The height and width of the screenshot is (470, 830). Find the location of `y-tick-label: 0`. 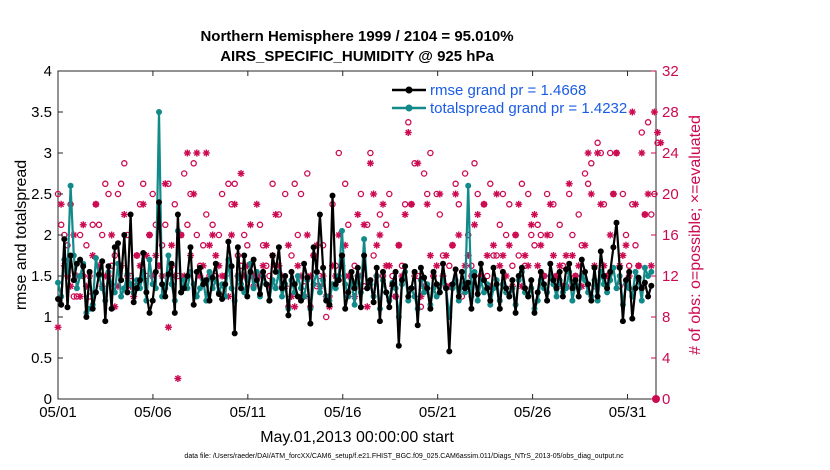

y-tick-label: 0 is located at coordinates (48, 399).